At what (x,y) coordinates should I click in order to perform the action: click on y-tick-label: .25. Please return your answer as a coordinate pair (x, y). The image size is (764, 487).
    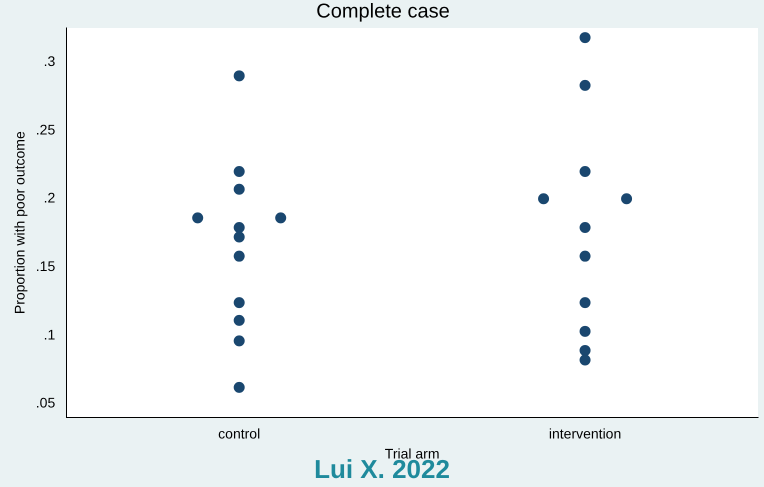
    Looking at the image, I should click on (46, 129).